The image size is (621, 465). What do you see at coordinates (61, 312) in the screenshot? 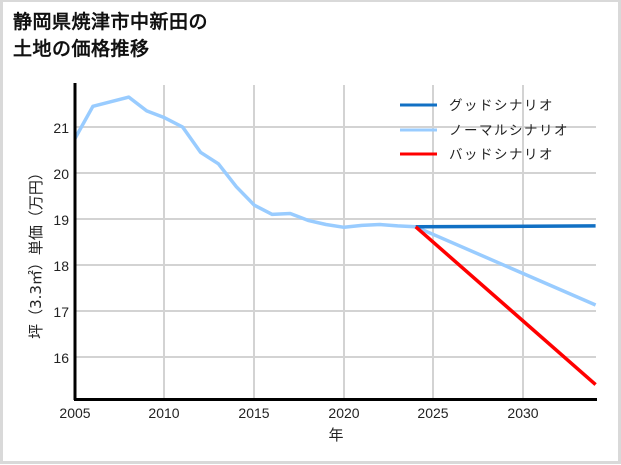
I see `y-tick-17: 17` at bounding box center [61, 312].